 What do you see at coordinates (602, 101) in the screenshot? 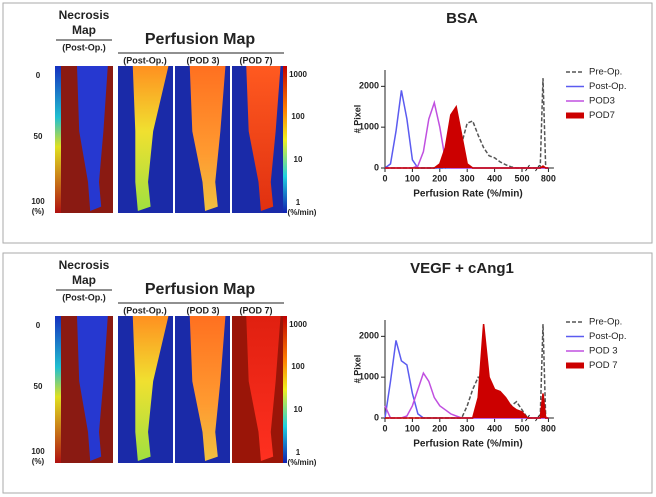
I see `legend-label: POD3` at bounding box center [602, 101].